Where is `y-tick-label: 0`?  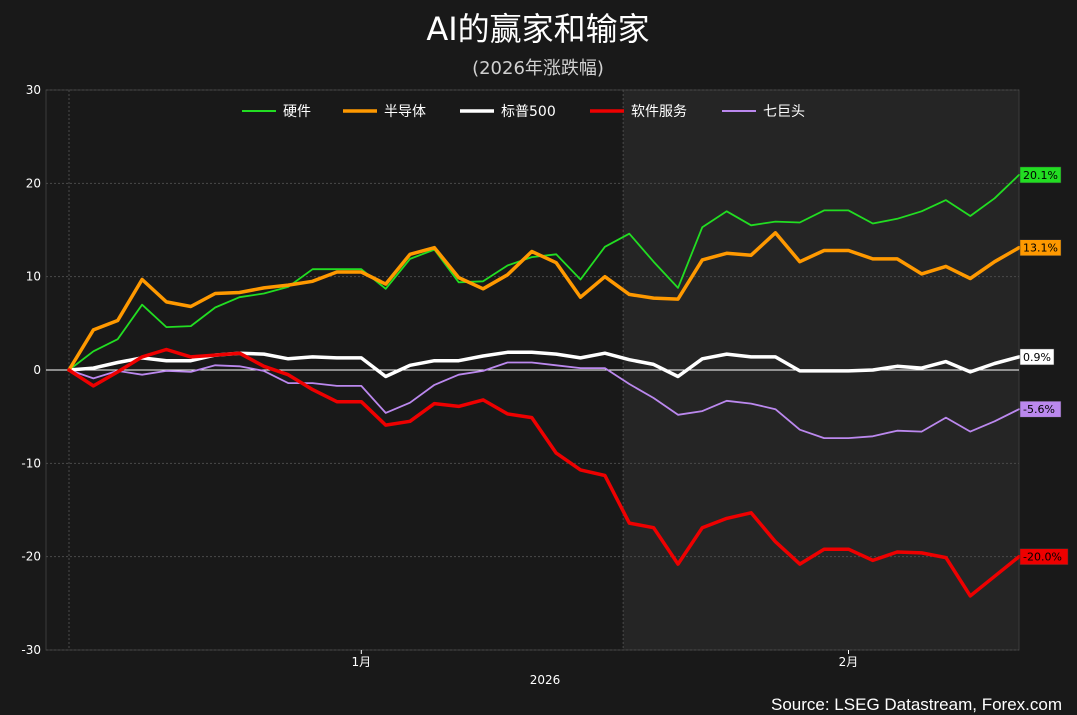 y-tick-label: 0 is located at coordinates (37, 370).